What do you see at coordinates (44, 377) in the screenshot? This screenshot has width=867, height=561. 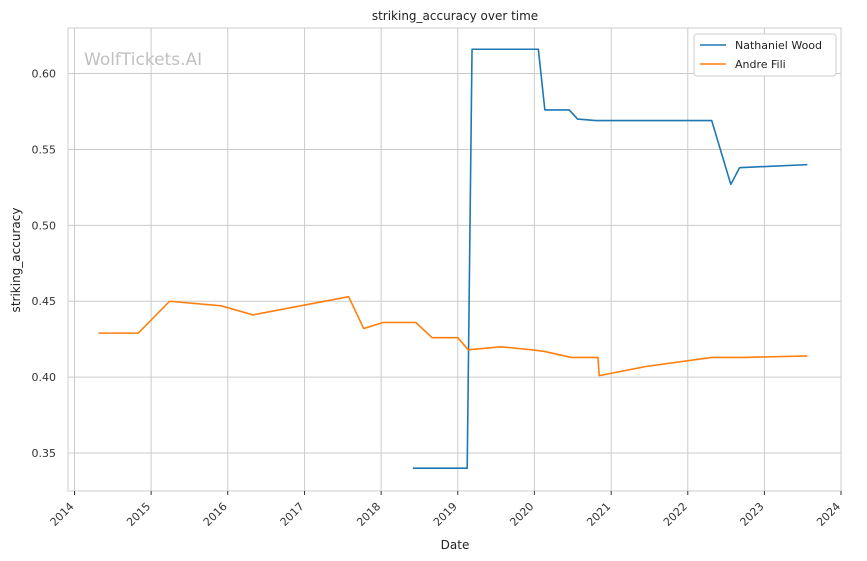 I see `y-tick-label: 0.40` at bounding box center [44, 377].